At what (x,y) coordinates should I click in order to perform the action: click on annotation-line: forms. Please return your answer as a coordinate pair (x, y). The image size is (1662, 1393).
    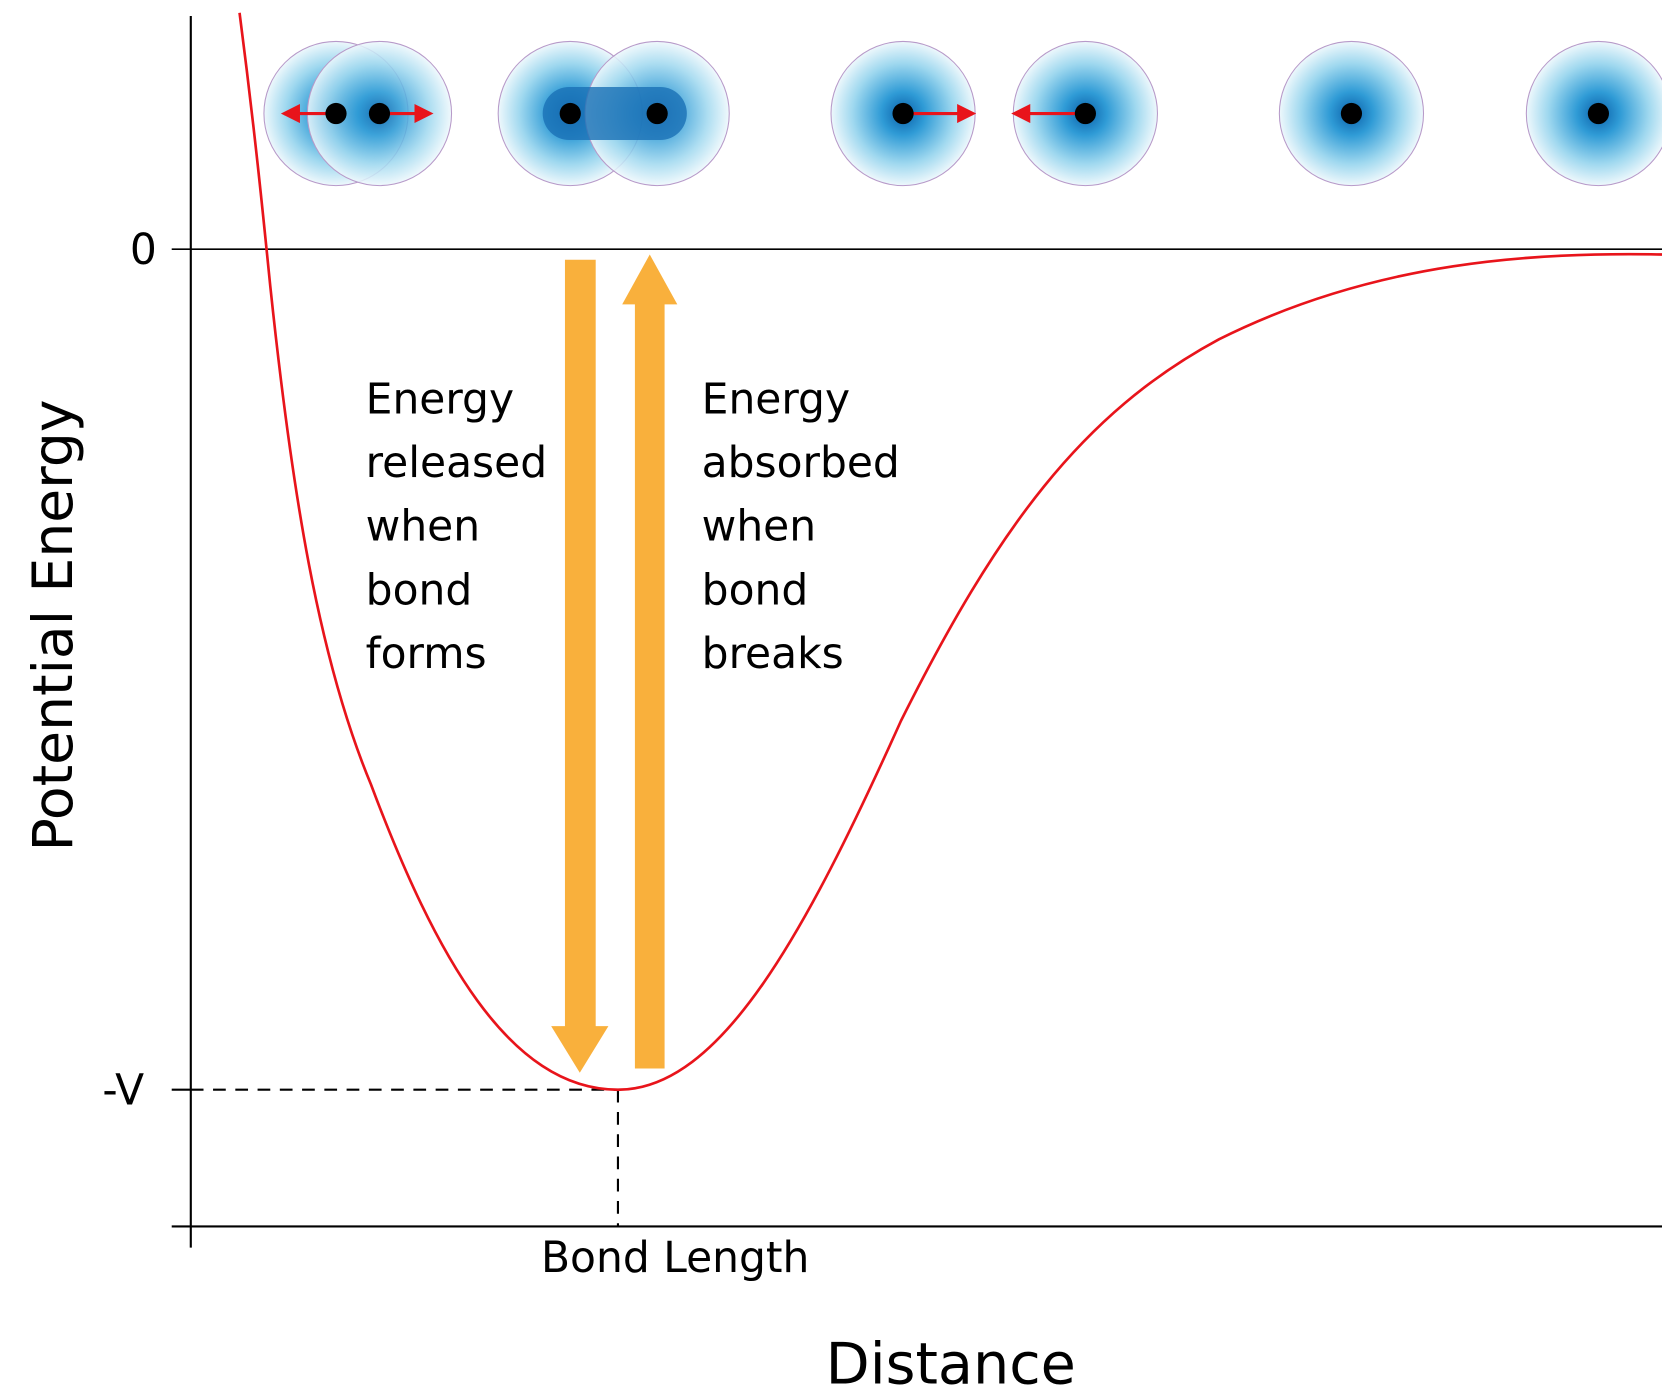
    Looking at the image, I should click on (426, 653).